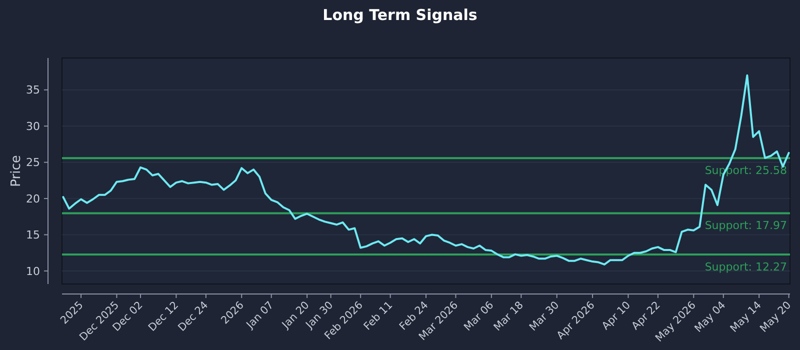 Image resolution: width=800 pixels, height=350 pixels. I want to click on y-tick-label: 30, so click(33, 126).